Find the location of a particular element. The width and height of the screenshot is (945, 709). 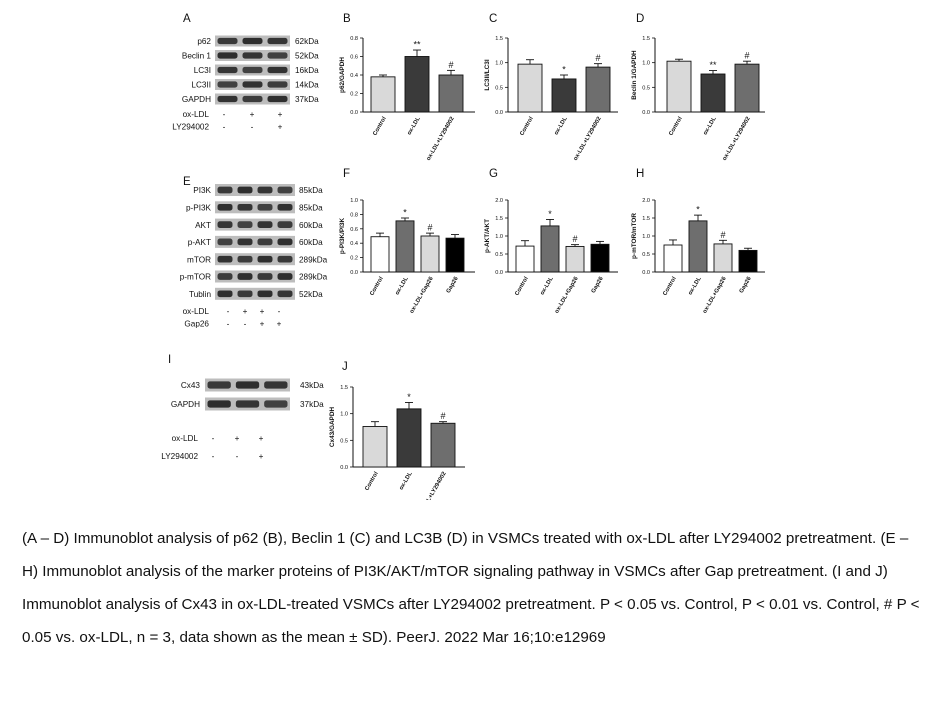

y-tick-label: 0.6 is located at coordinates (354, 58).